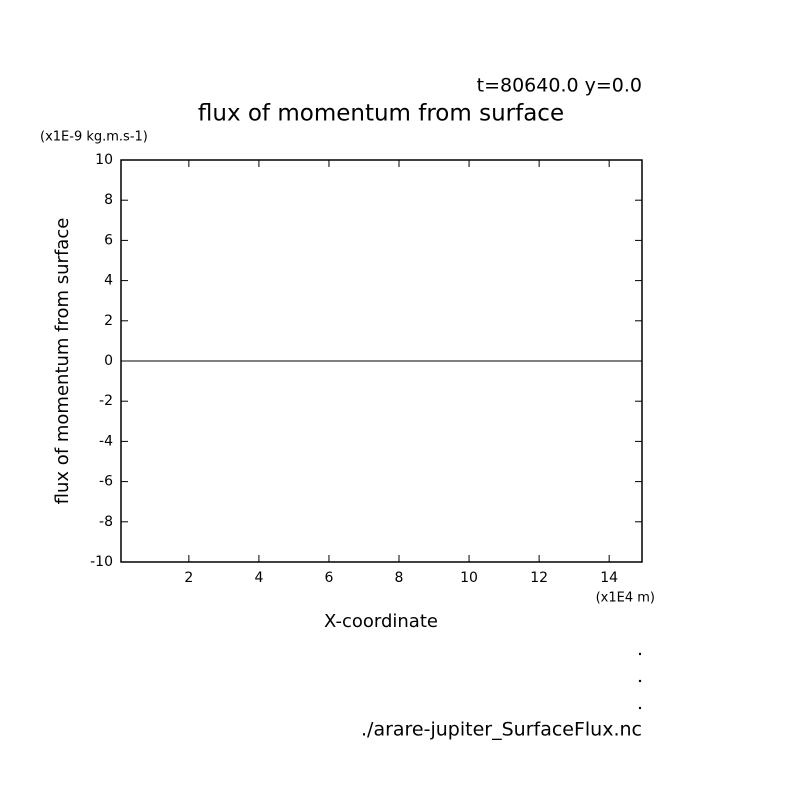 The height and width of the screenshot is (804, 804). Describe the element at coordinates (609, 578) in the screenshot. I see `x-tick-label: 14` at that location.